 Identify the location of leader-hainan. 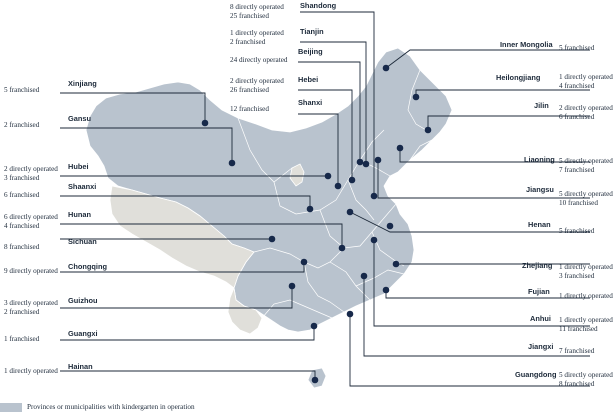
(188, 375).